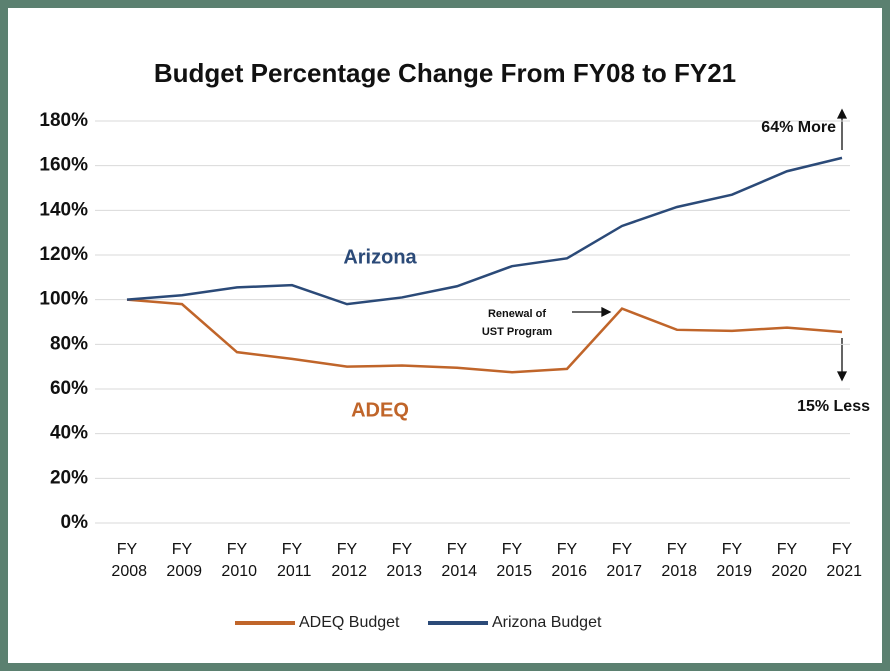 The width and height of the screenshot is (890, 671). What do you see at coordinates (380, 257) in the screenshot?
I see `annotation: Arizona` at bounding box center [380, 257].